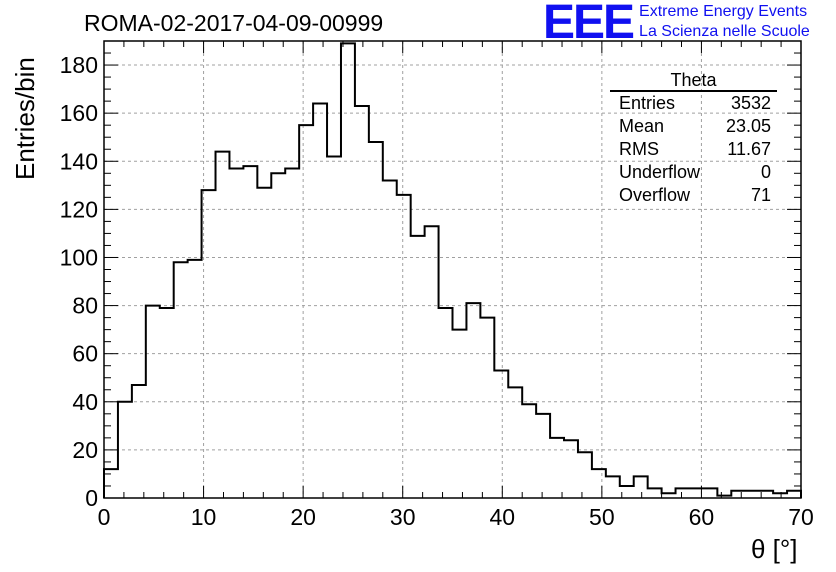 Image resolution: width=836 pixels, height=572 pixels. What do you see at coordinates (85, 306) in the screenshot?
I see `y-tick-label: 80` at bounding box center [85, 306].